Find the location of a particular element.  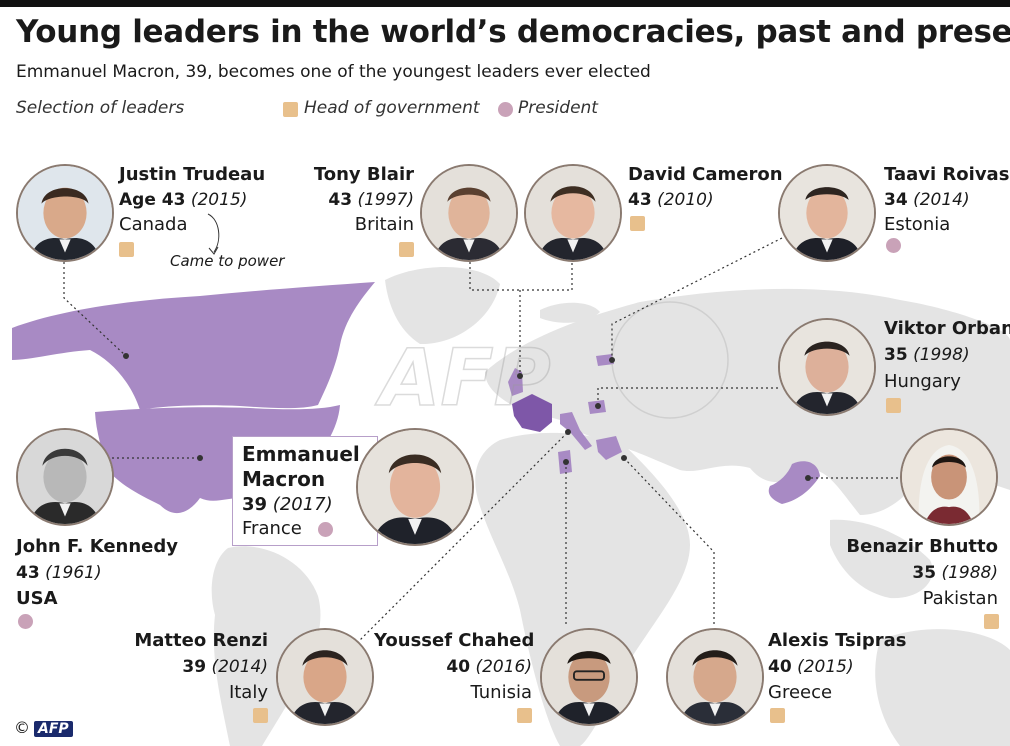

bhutto-name: Benazir Bhutto is located at coordinates (922, 546).